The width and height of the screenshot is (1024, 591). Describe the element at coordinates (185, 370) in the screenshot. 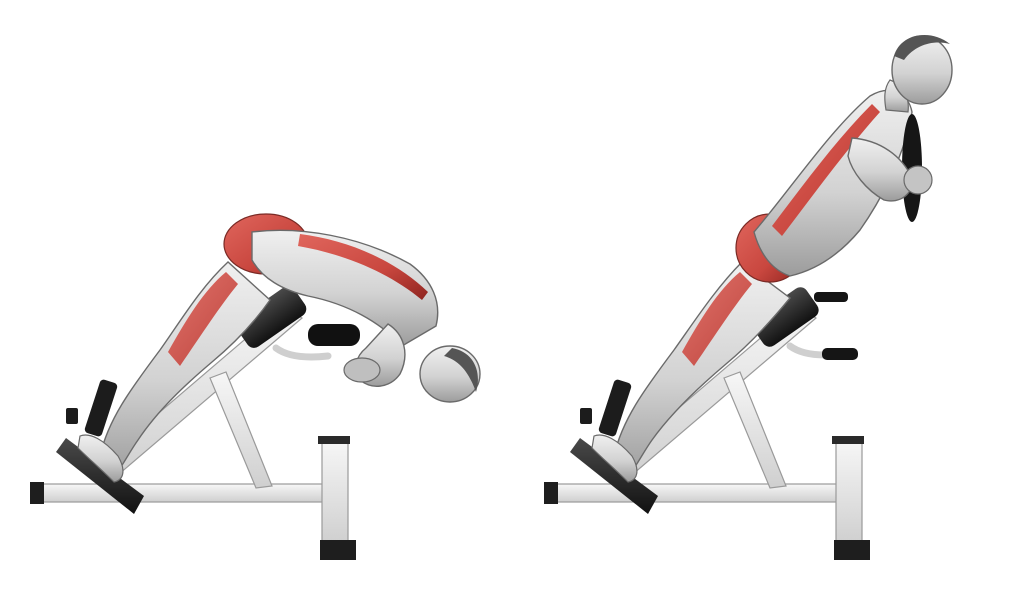

I see `left-legs` at that location.